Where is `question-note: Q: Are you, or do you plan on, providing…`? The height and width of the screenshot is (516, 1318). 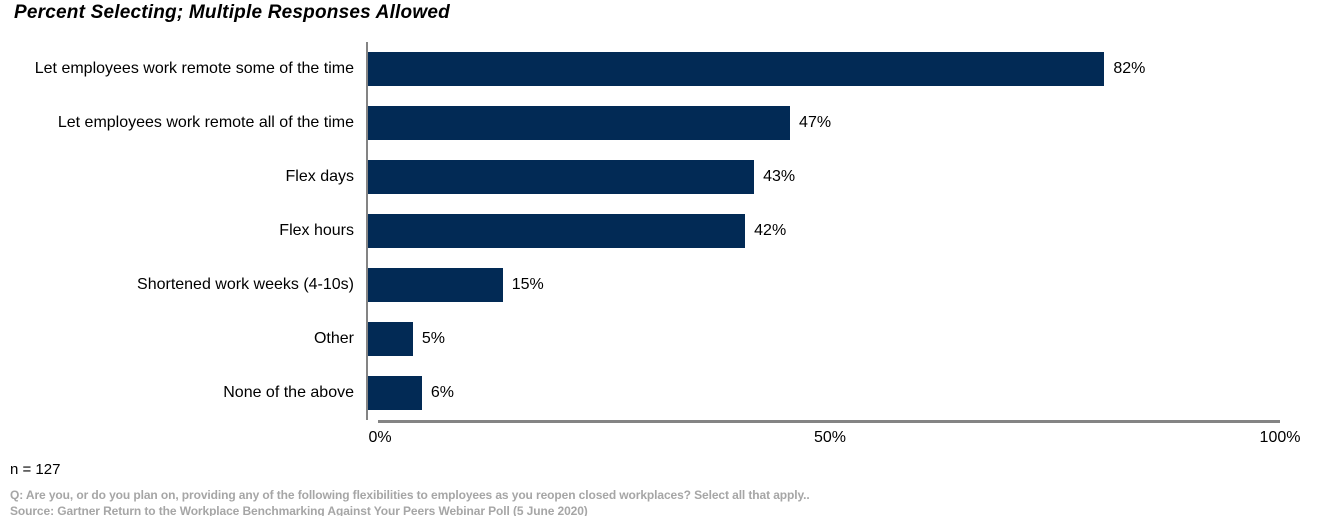 question-note: Q: Are you, or do you plan on, providing… is located at coordinates (410, 495).